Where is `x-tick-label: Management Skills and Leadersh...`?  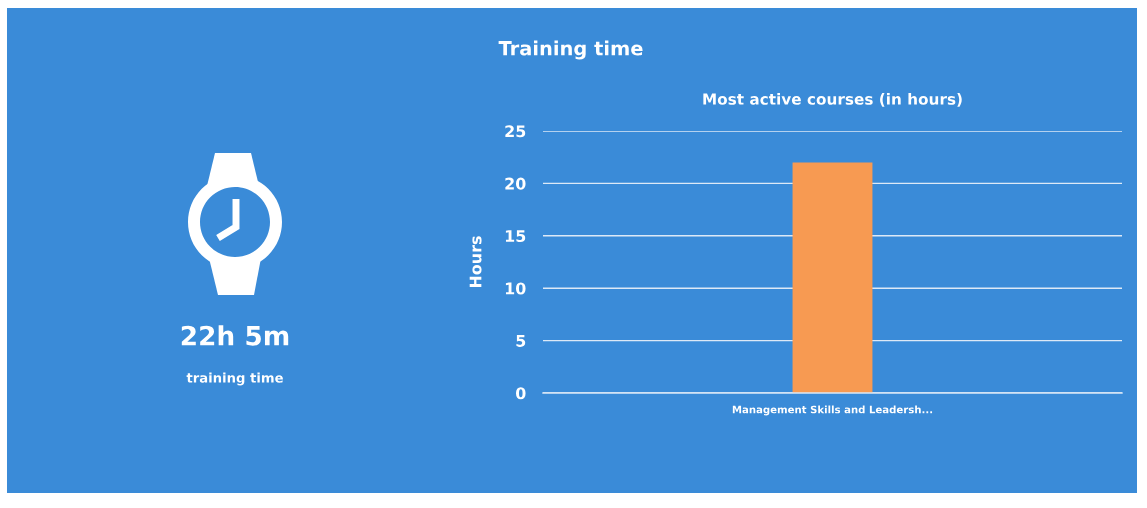
x-tick-label: Management Skills and Leadersh... is located at coordinates (832, 410).